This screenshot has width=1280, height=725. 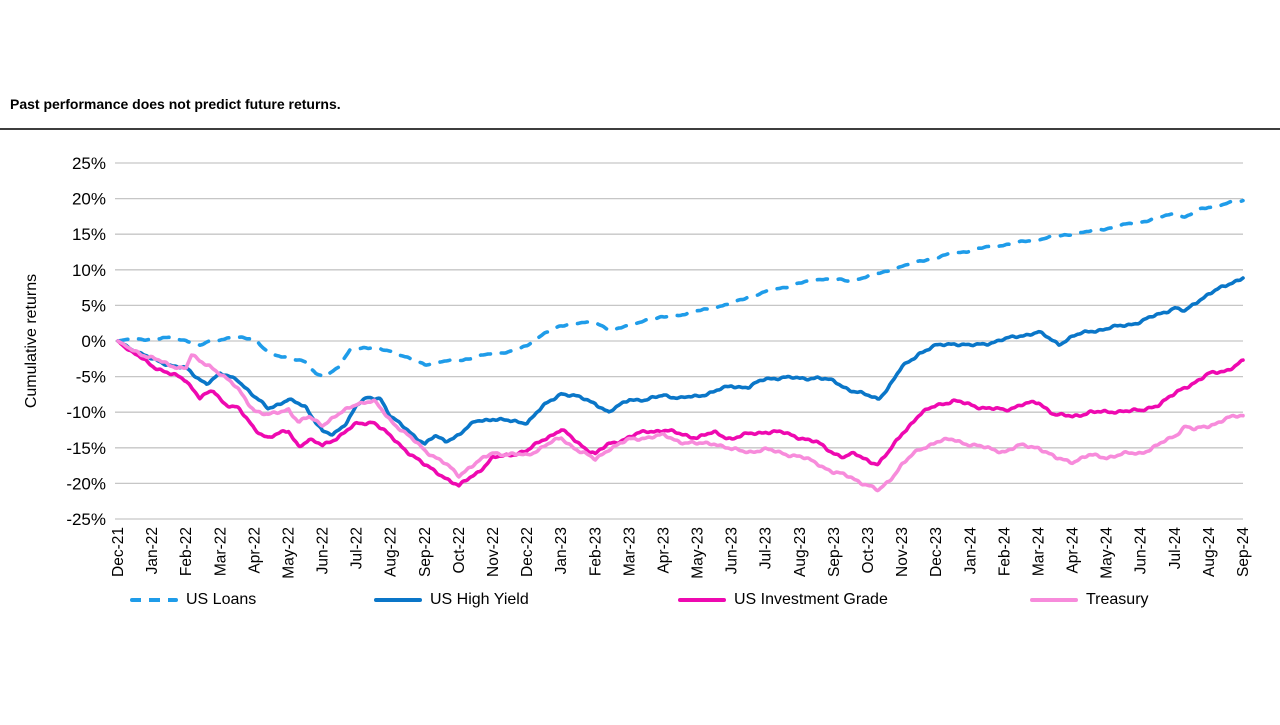 What do you see at coordinates (186, 551) in the screenshot?
I see `x-tick-label: Feb-22` at bounding box center [186, 551].